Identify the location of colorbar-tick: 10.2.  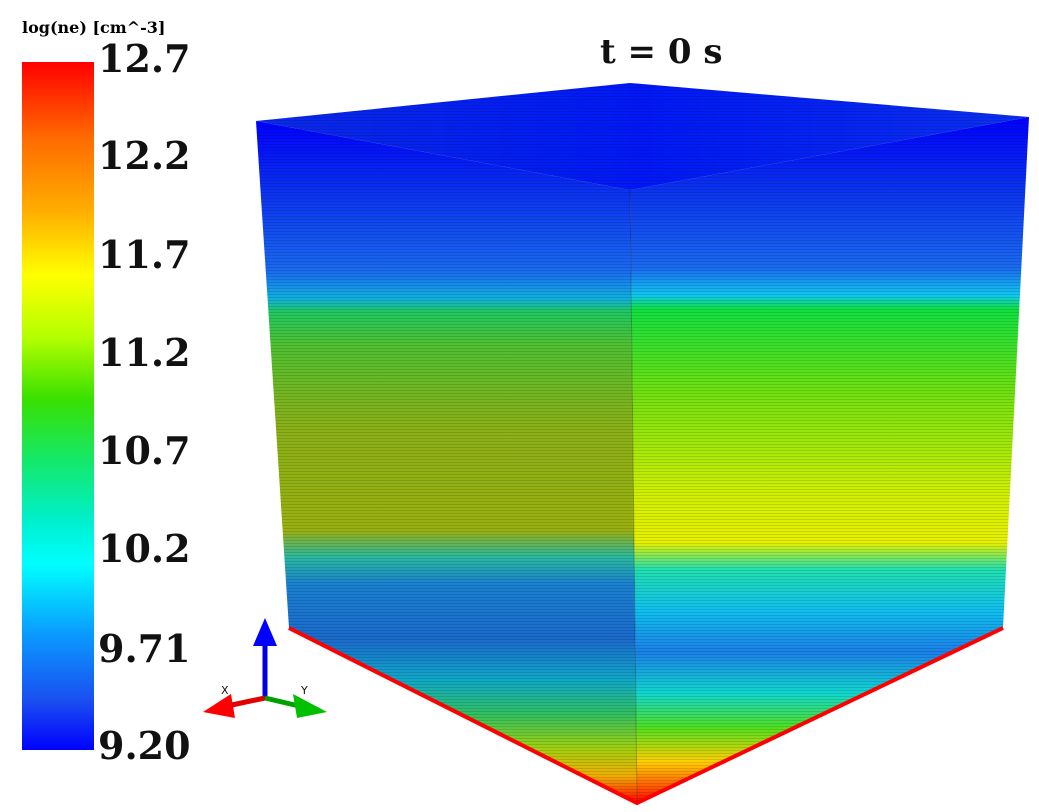
(144, 548).